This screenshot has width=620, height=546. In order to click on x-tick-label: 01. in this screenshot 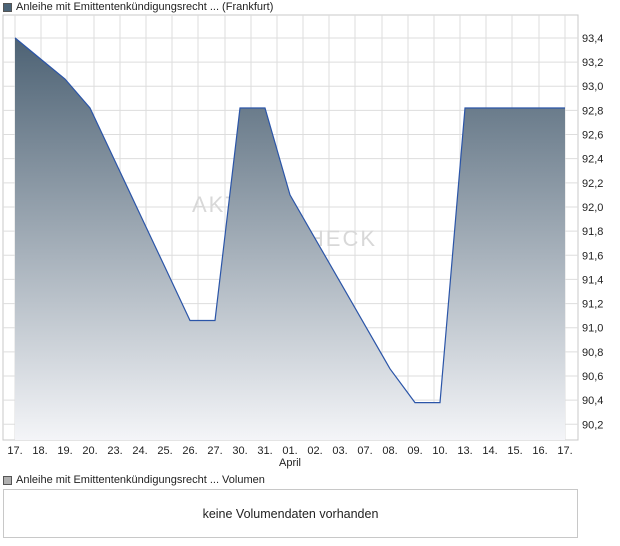, I will do `click(289, 451)`.